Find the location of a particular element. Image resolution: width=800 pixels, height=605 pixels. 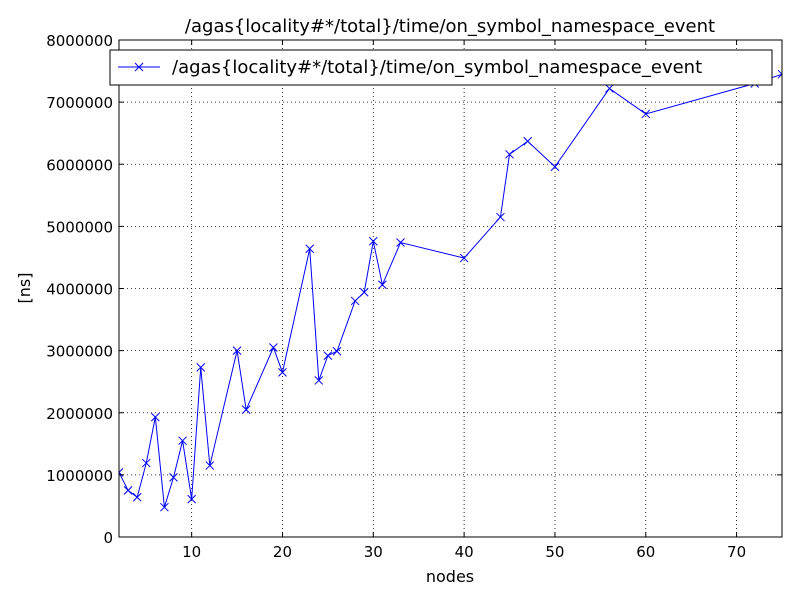

legend-box is located at coordinates (441, 67).